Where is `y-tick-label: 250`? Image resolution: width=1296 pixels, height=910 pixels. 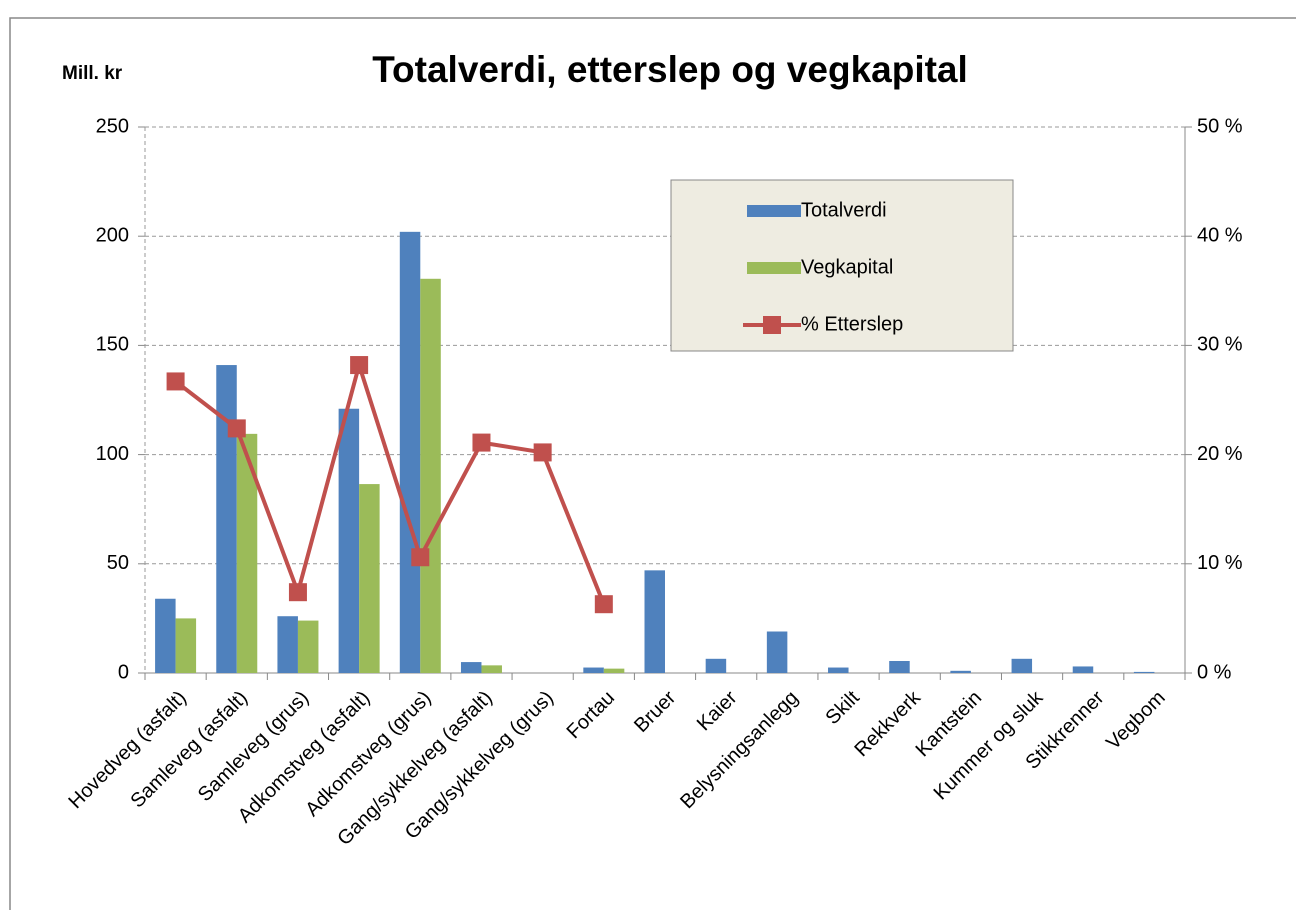 y-tick-label: 250 is located at coordinates (112, 126).